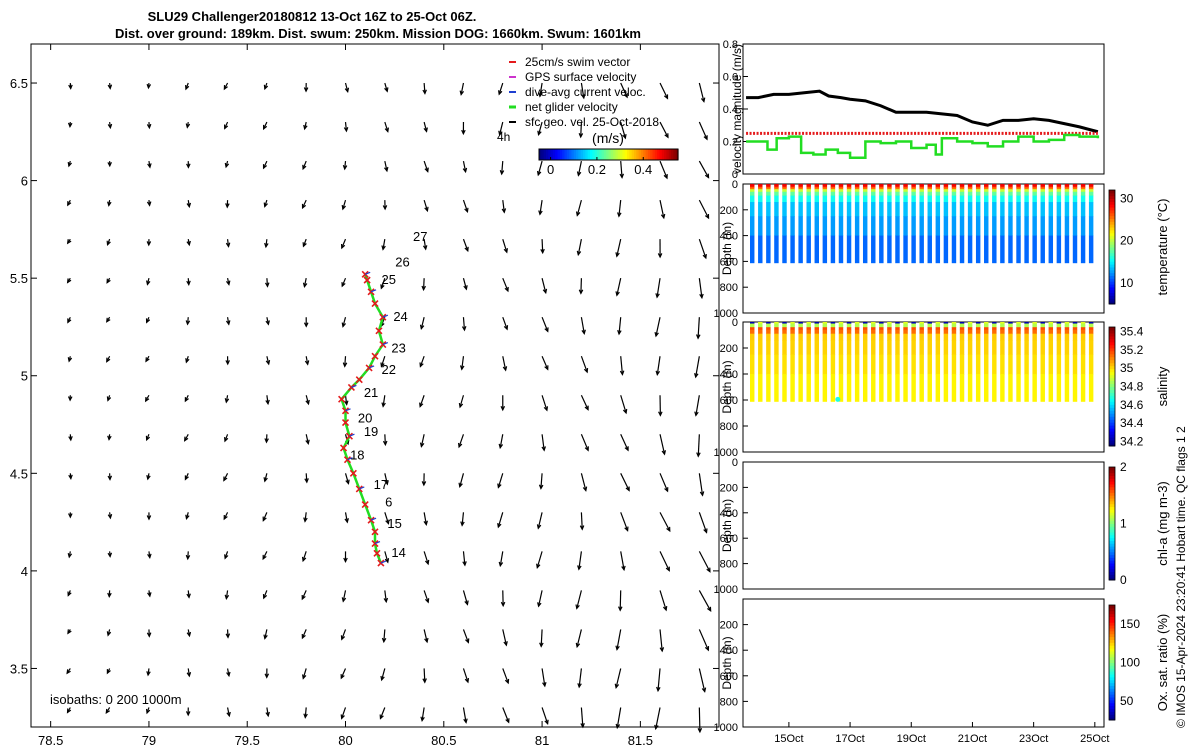 Image resolution: width=1200 pixels, height=750 pixels. Describe the element at coordinates (585, 92) in the screenshot. I see `legend-label: dive-avg current veloc.` at that location.